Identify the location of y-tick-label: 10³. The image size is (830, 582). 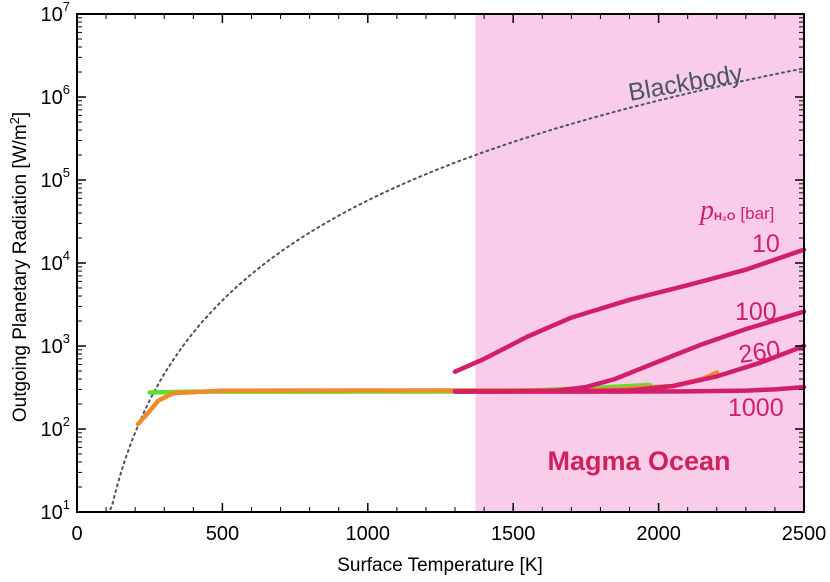
(55, 344).